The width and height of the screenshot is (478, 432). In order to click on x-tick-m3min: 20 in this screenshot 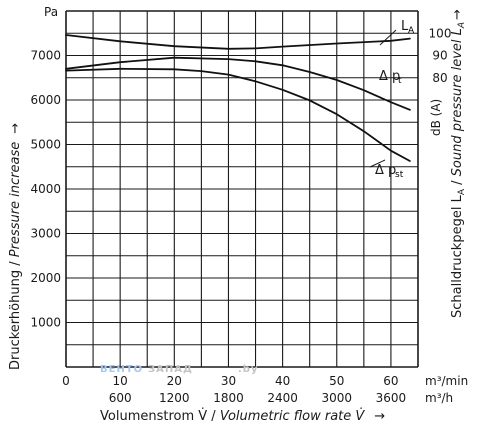, I will do `click(174, 381)`.